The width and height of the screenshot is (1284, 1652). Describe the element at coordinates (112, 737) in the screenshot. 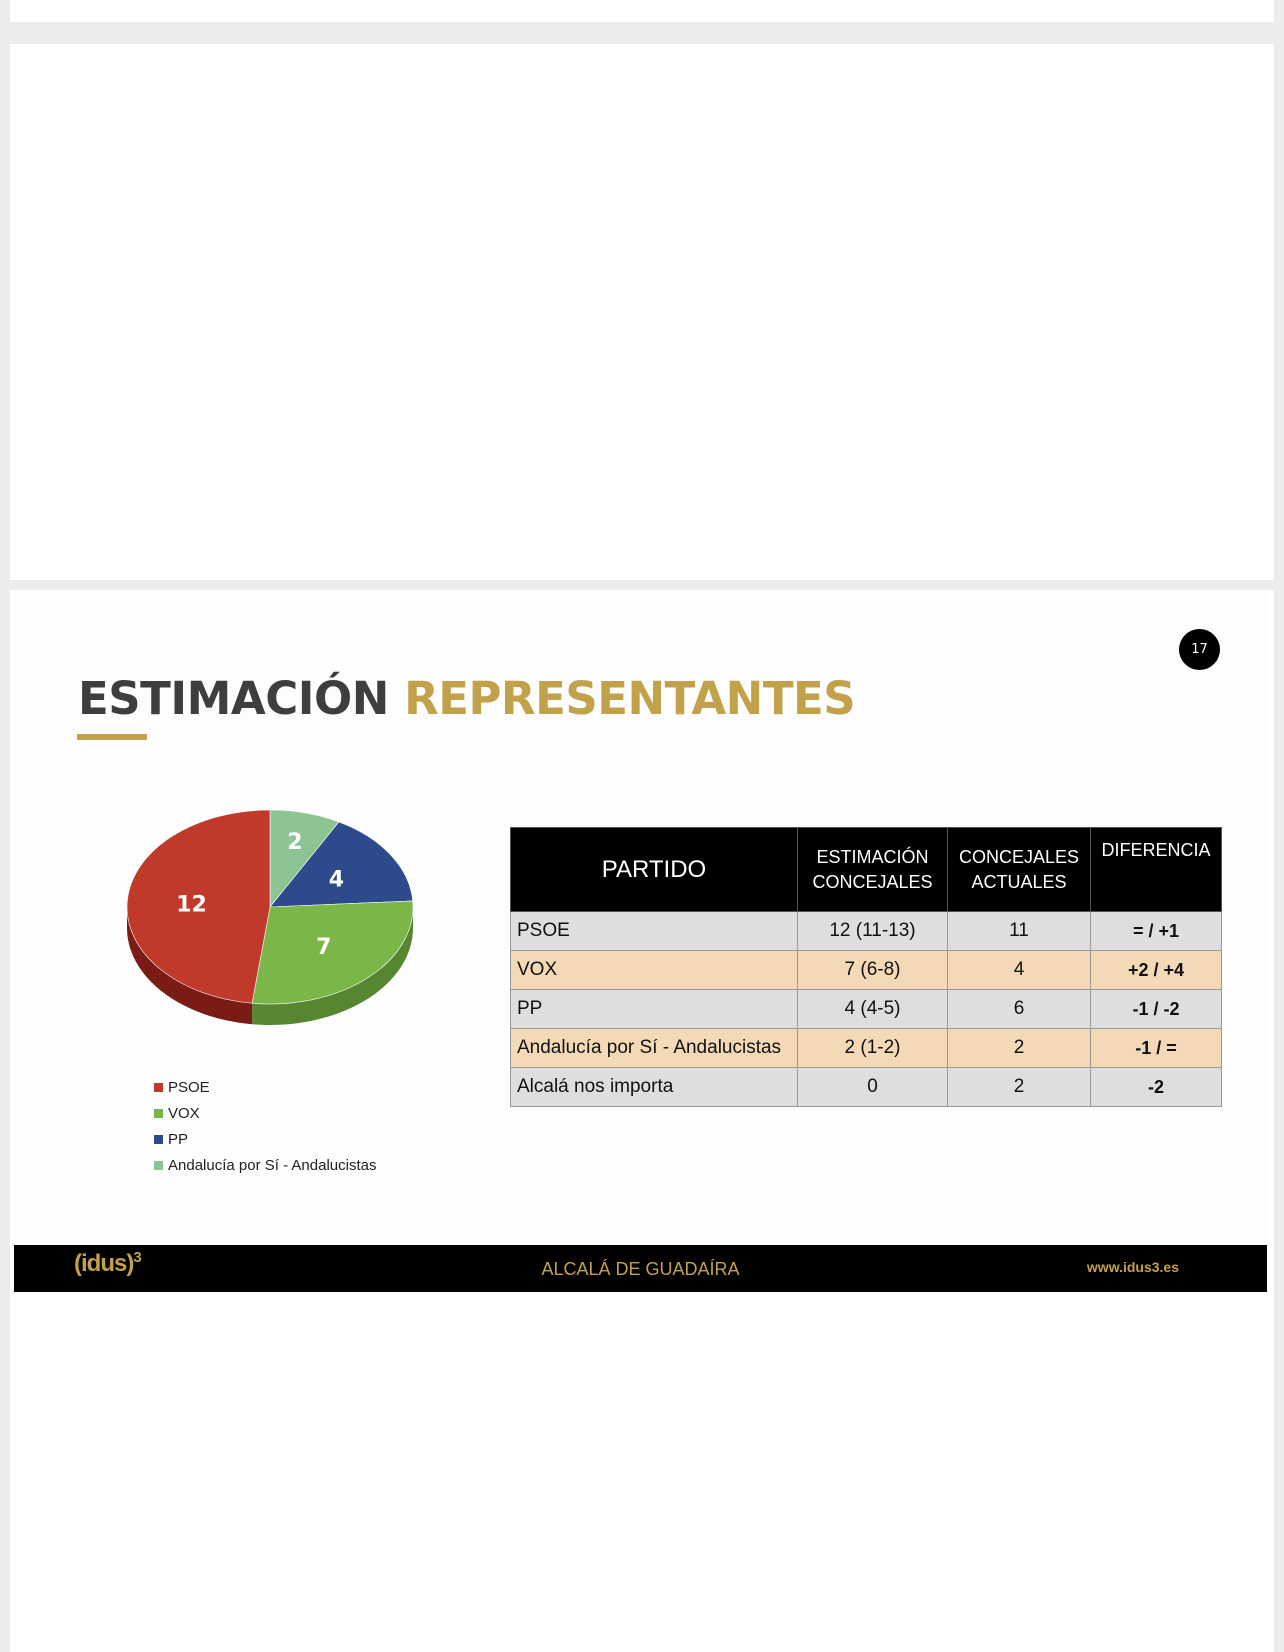

I see `title-underline` at that location.